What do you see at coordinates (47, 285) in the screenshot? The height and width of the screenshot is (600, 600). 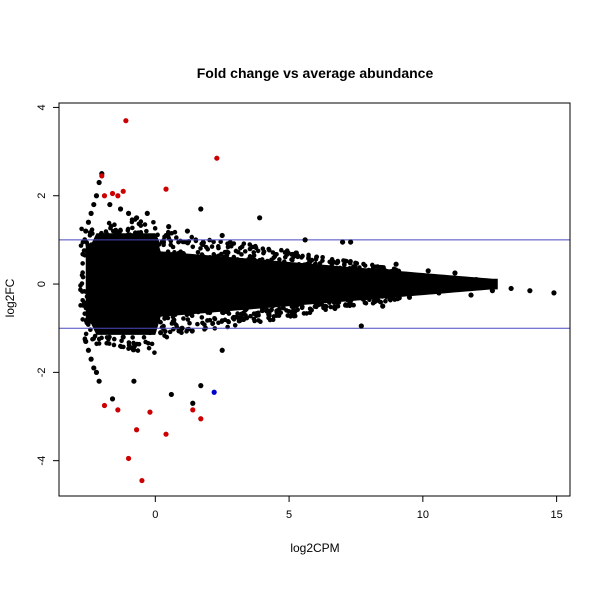 I see `y-axis: -4 -2 0 2 4` at bounding box center [47, 285].